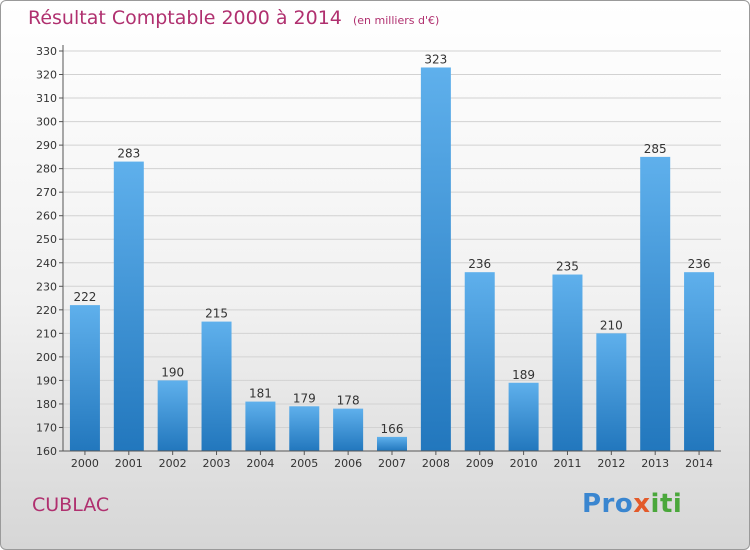 The height and width of the screenshot is (550, 750). Describe the element at coordinates (46, 216) in the screenshot. I see `y-tick-label: 260` at that location.